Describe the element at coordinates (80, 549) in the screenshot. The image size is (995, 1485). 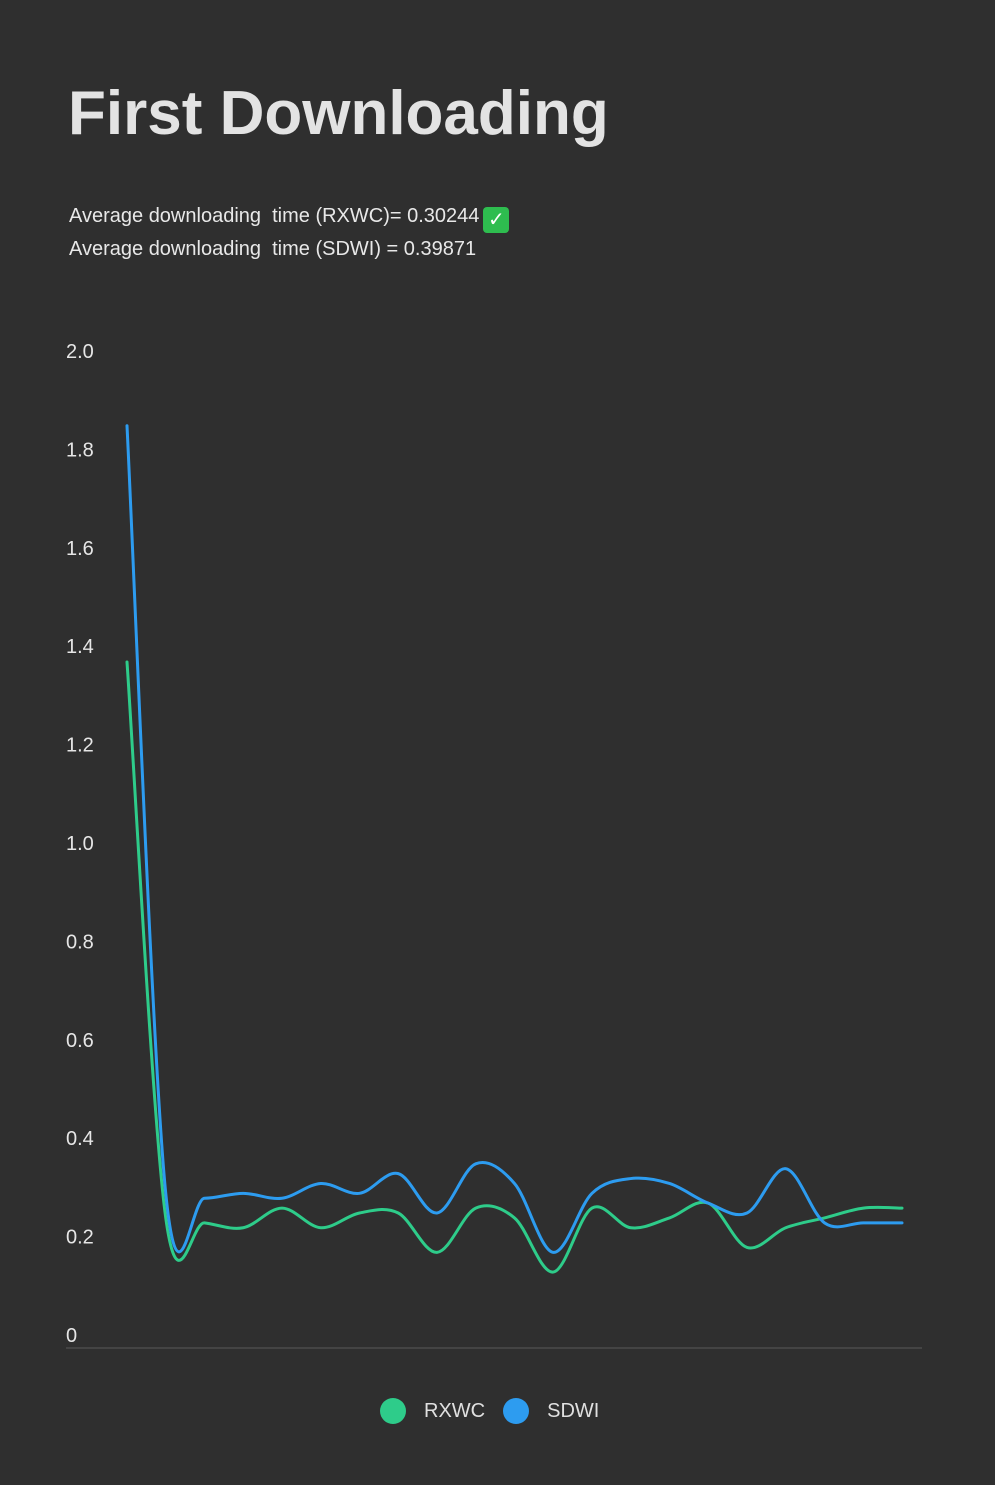
I see `y-tick-label: 1.6` at that location.